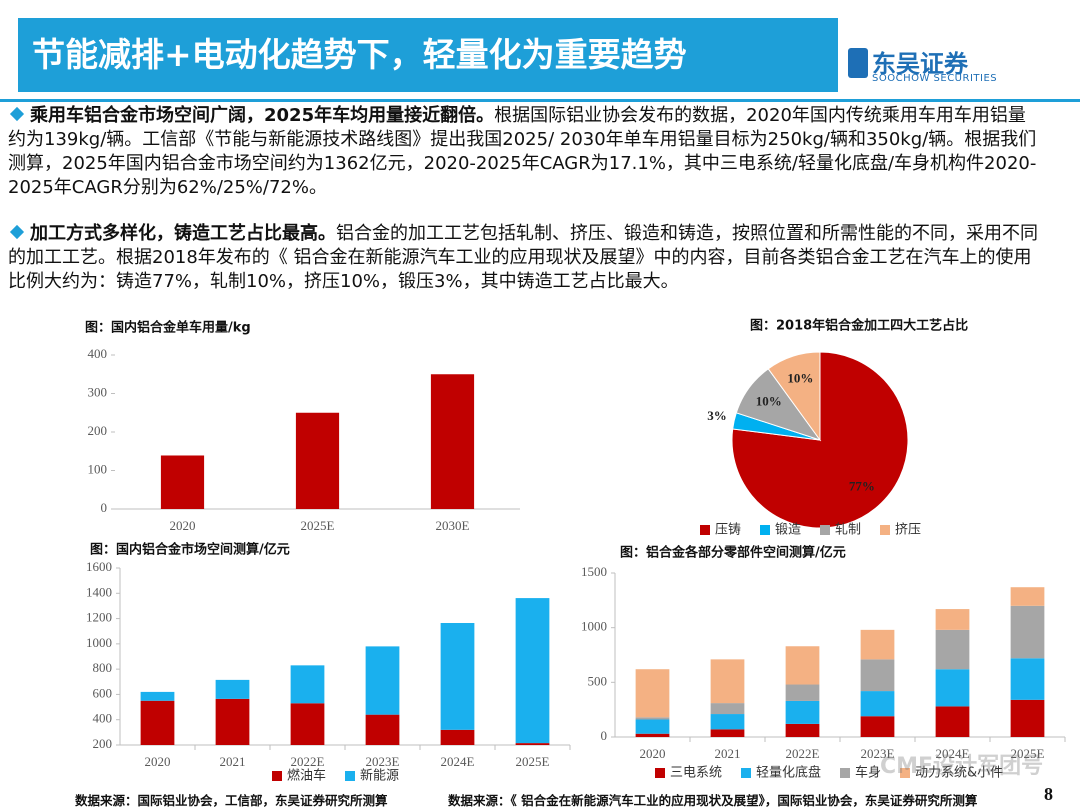  I want to click on source-note: 数据来源：国际铝业协会，工信部，东吴证券研究所测算, so click(231, 800).